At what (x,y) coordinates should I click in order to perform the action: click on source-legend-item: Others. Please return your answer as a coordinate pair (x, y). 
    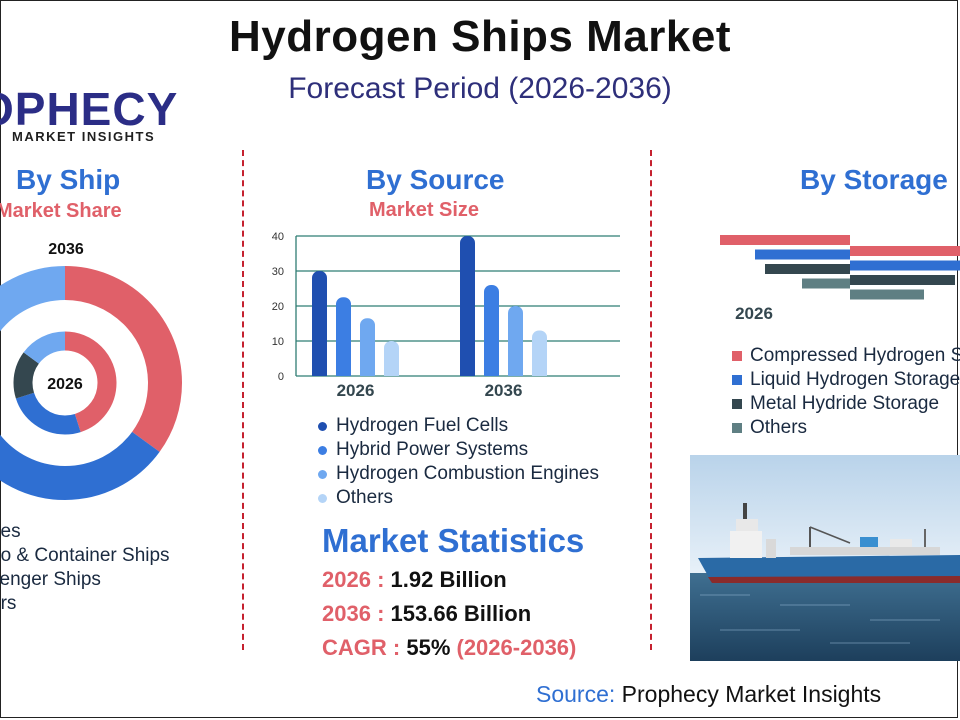
    Looking at the image, I should click on (458, 498).